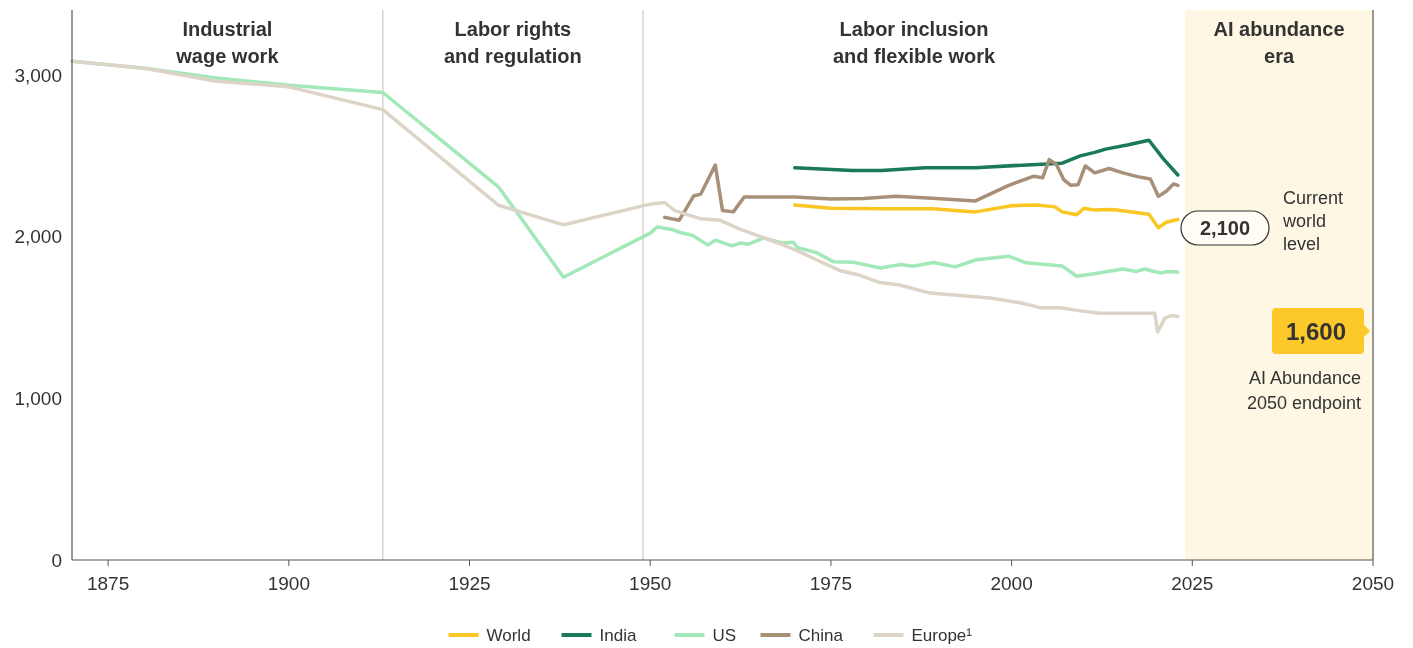 Image resolution: width=1413 pixels, height=648 pixels. Describe the element at coordinates (1303, 390) in the screenshot. I see `annotation: AI Abundance 2050 endpoint` at that location.